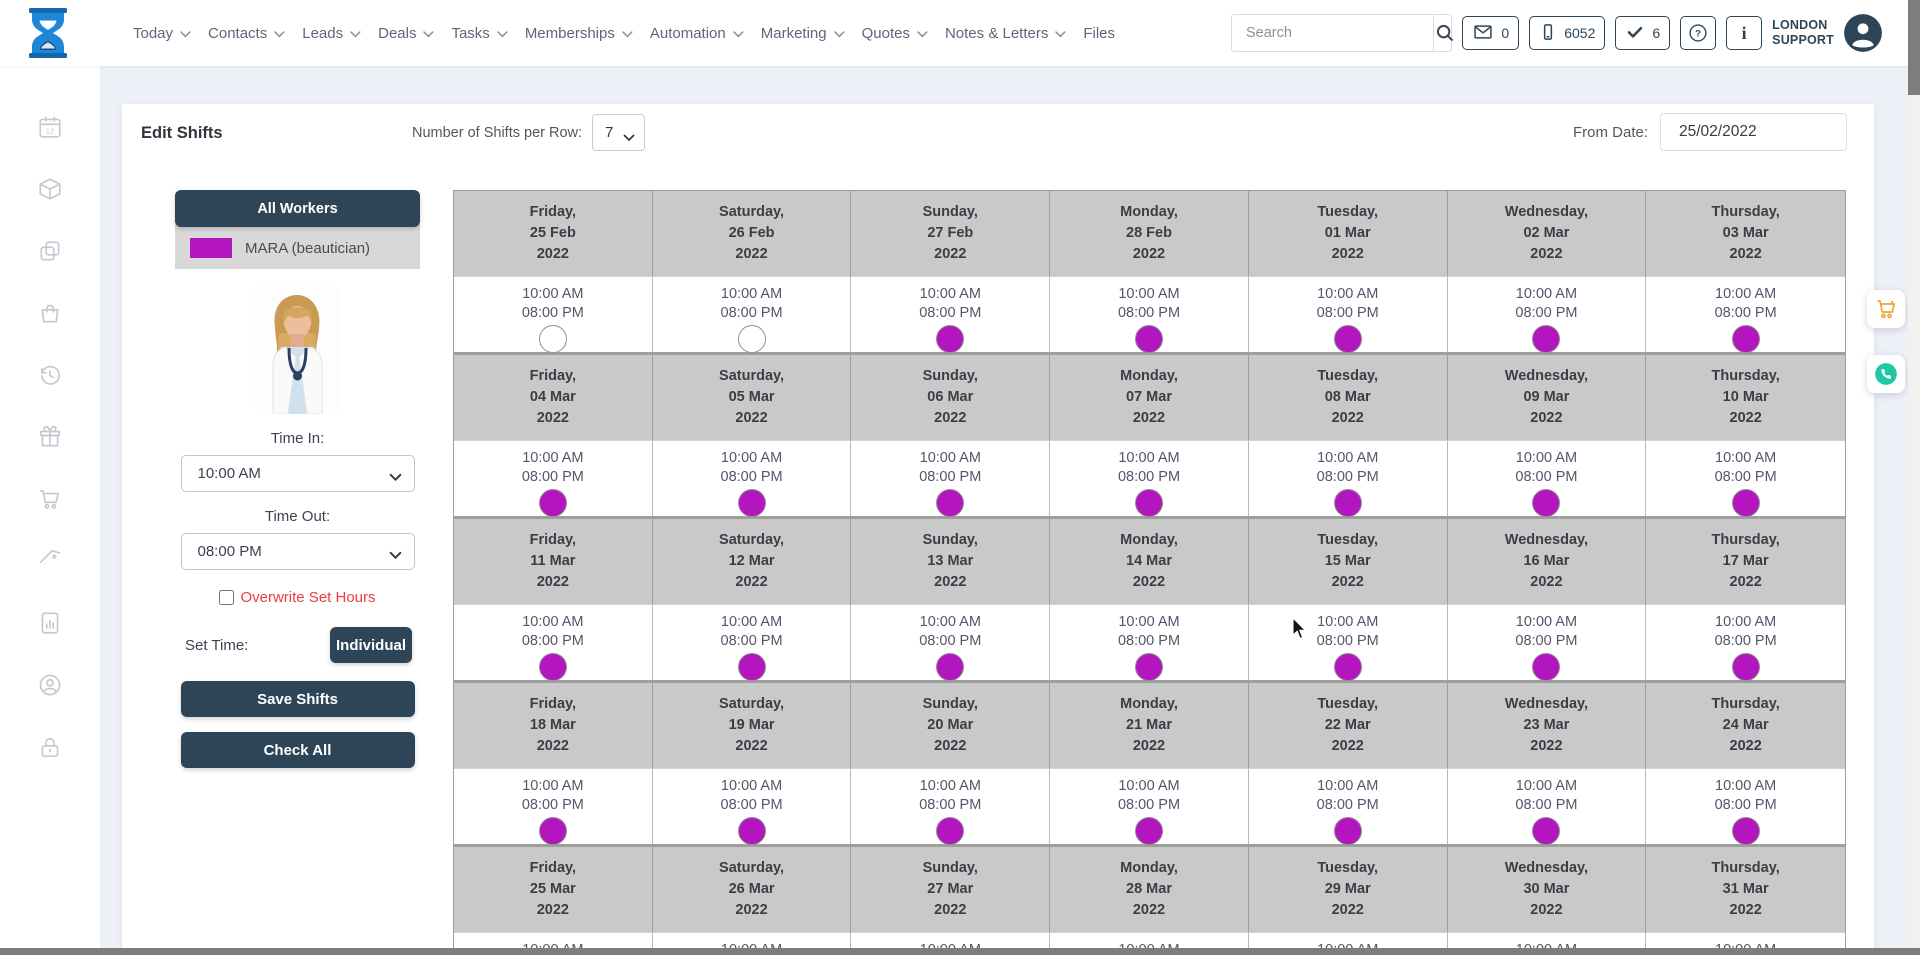  Describe the element at coordinates (297, 699) in the screenshot. I see `save-shifts-button: Save Shifts` at that location.